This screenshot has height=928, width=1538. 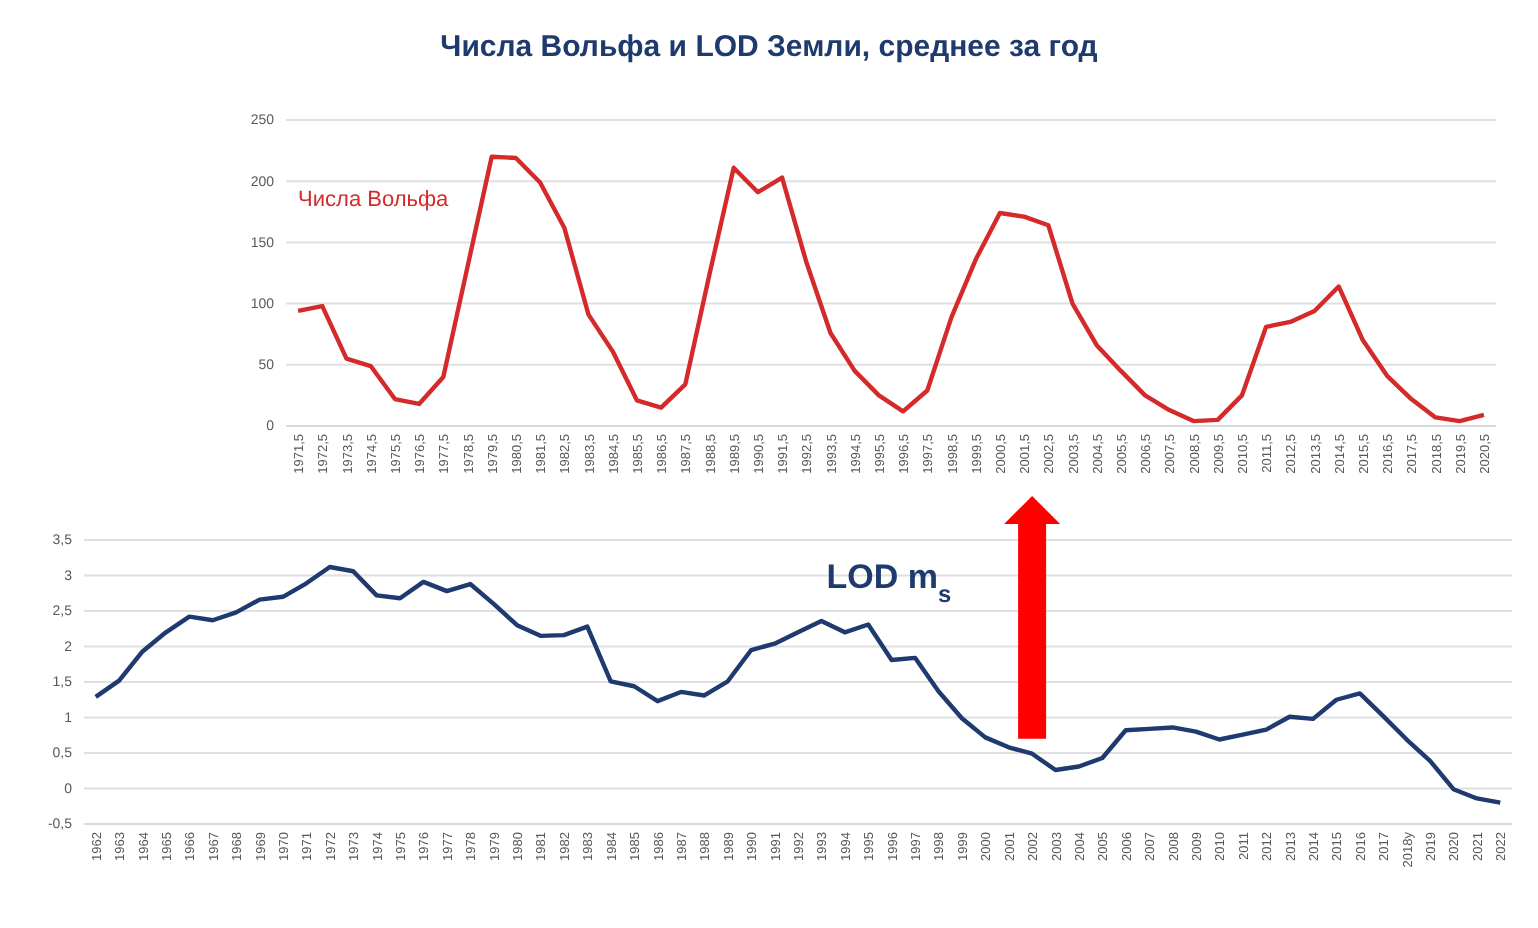 What do you see at coordinates (889, 583) in the screenshot?
I see `series-label: LOD m$_{s}$` at bounding box center [889, 583].